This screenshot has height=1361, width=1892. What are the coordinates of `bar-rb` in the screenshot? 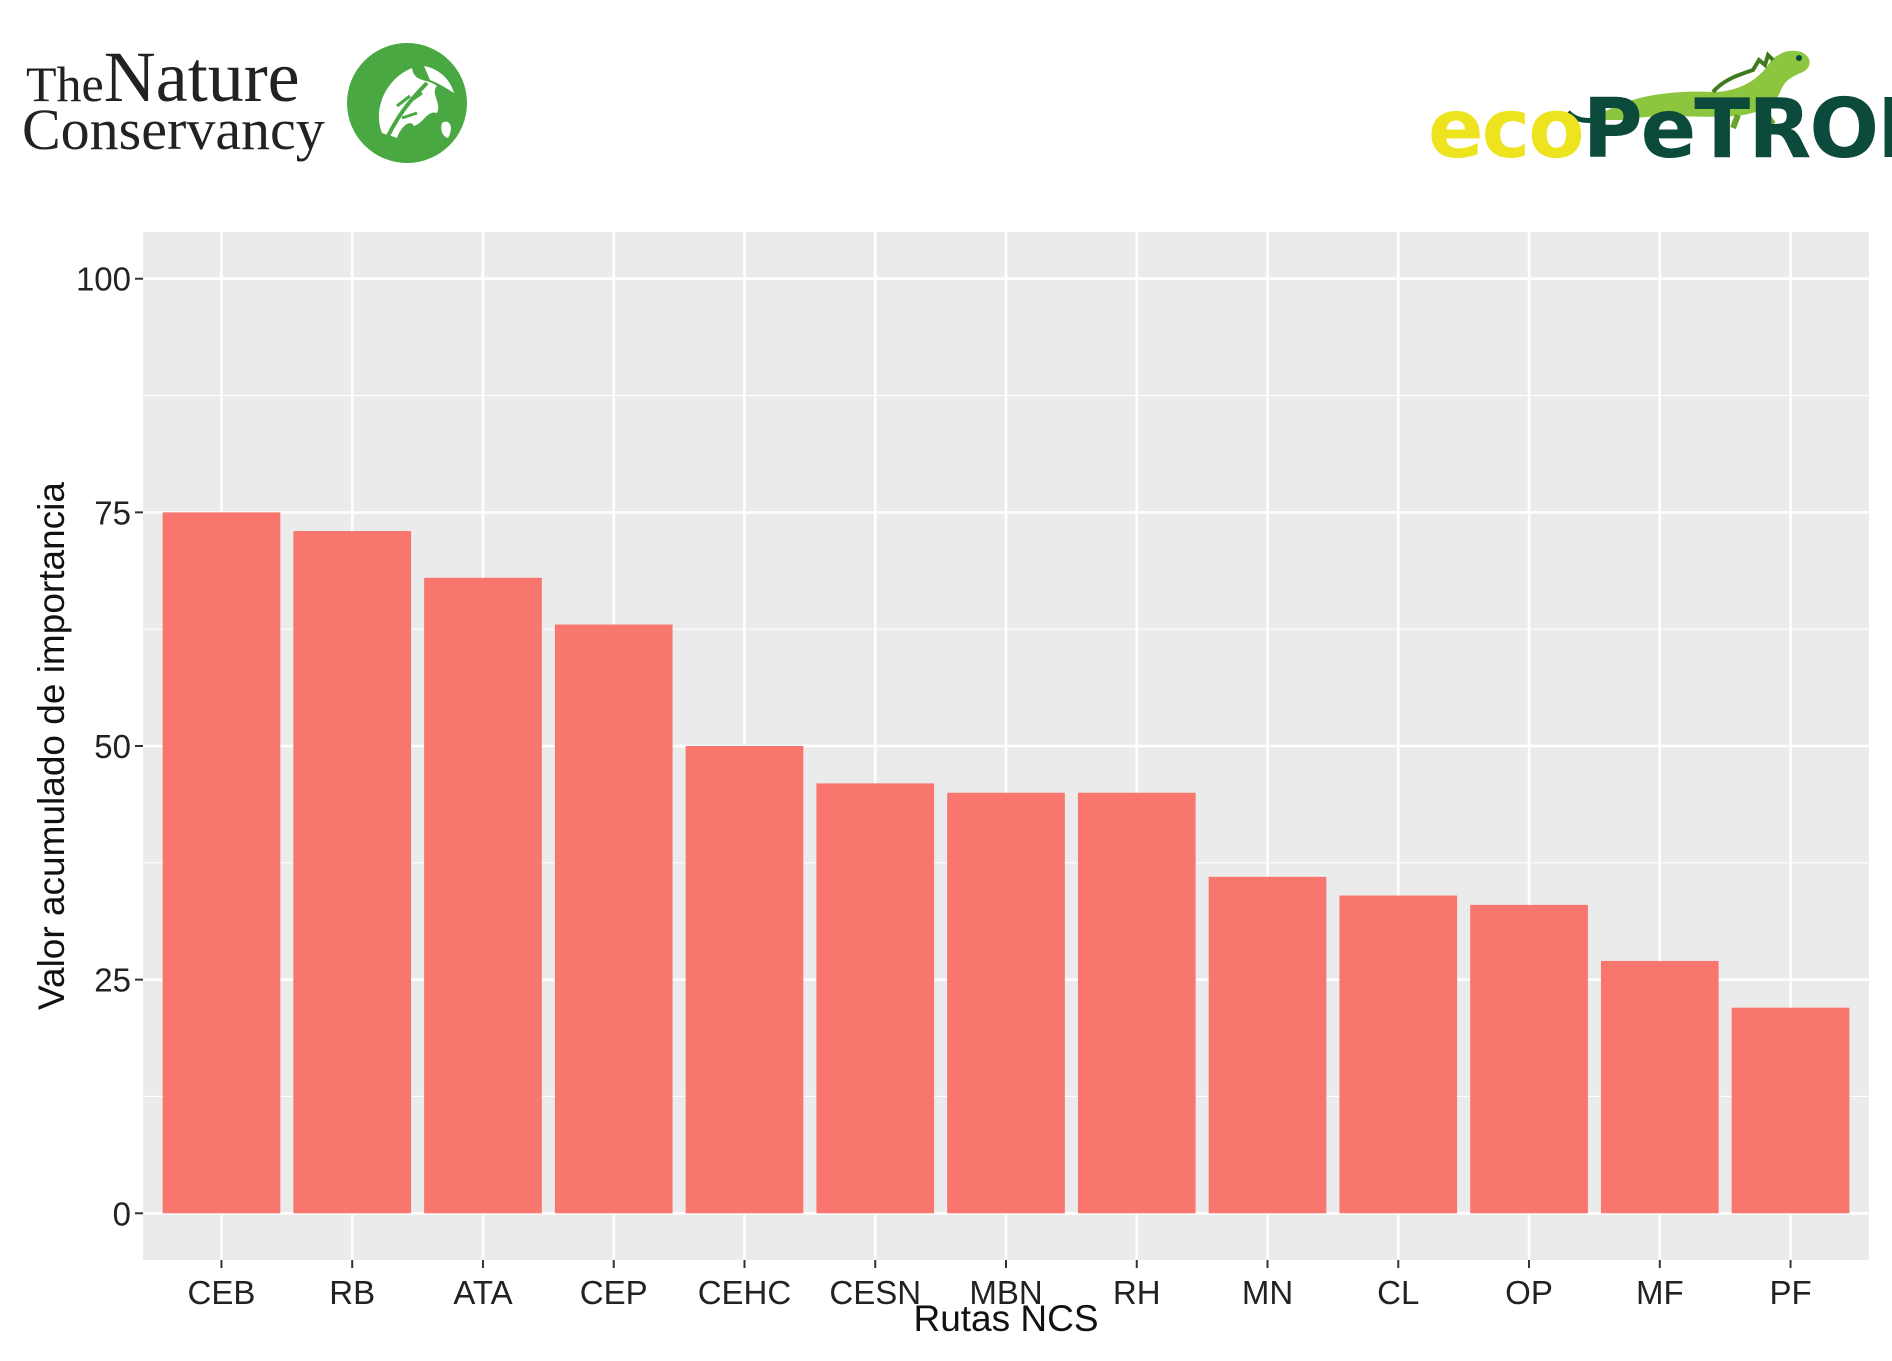 It's located at (352, 872).